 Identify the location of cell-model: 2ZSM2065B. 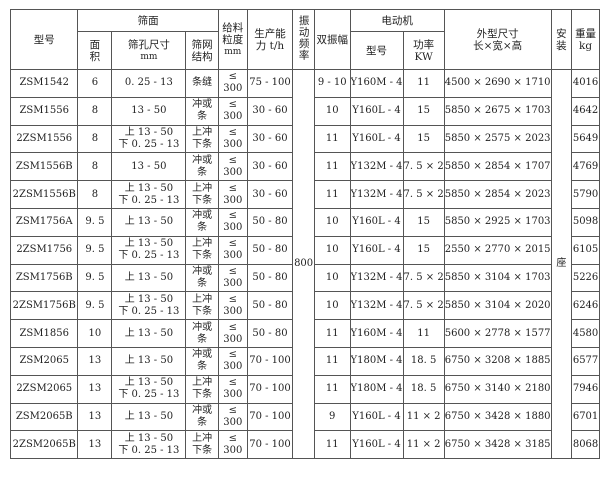
(44, 445).